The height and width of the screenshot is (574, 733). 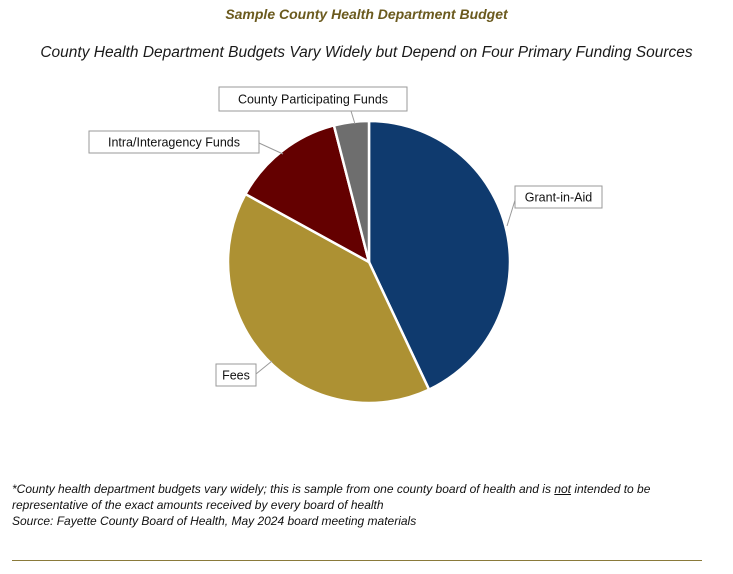 What do you see at coordinates (366, 14) in the screenshot?
I see `chart-title: Sample County Health Department Budget` at bounding box center [366, 14].